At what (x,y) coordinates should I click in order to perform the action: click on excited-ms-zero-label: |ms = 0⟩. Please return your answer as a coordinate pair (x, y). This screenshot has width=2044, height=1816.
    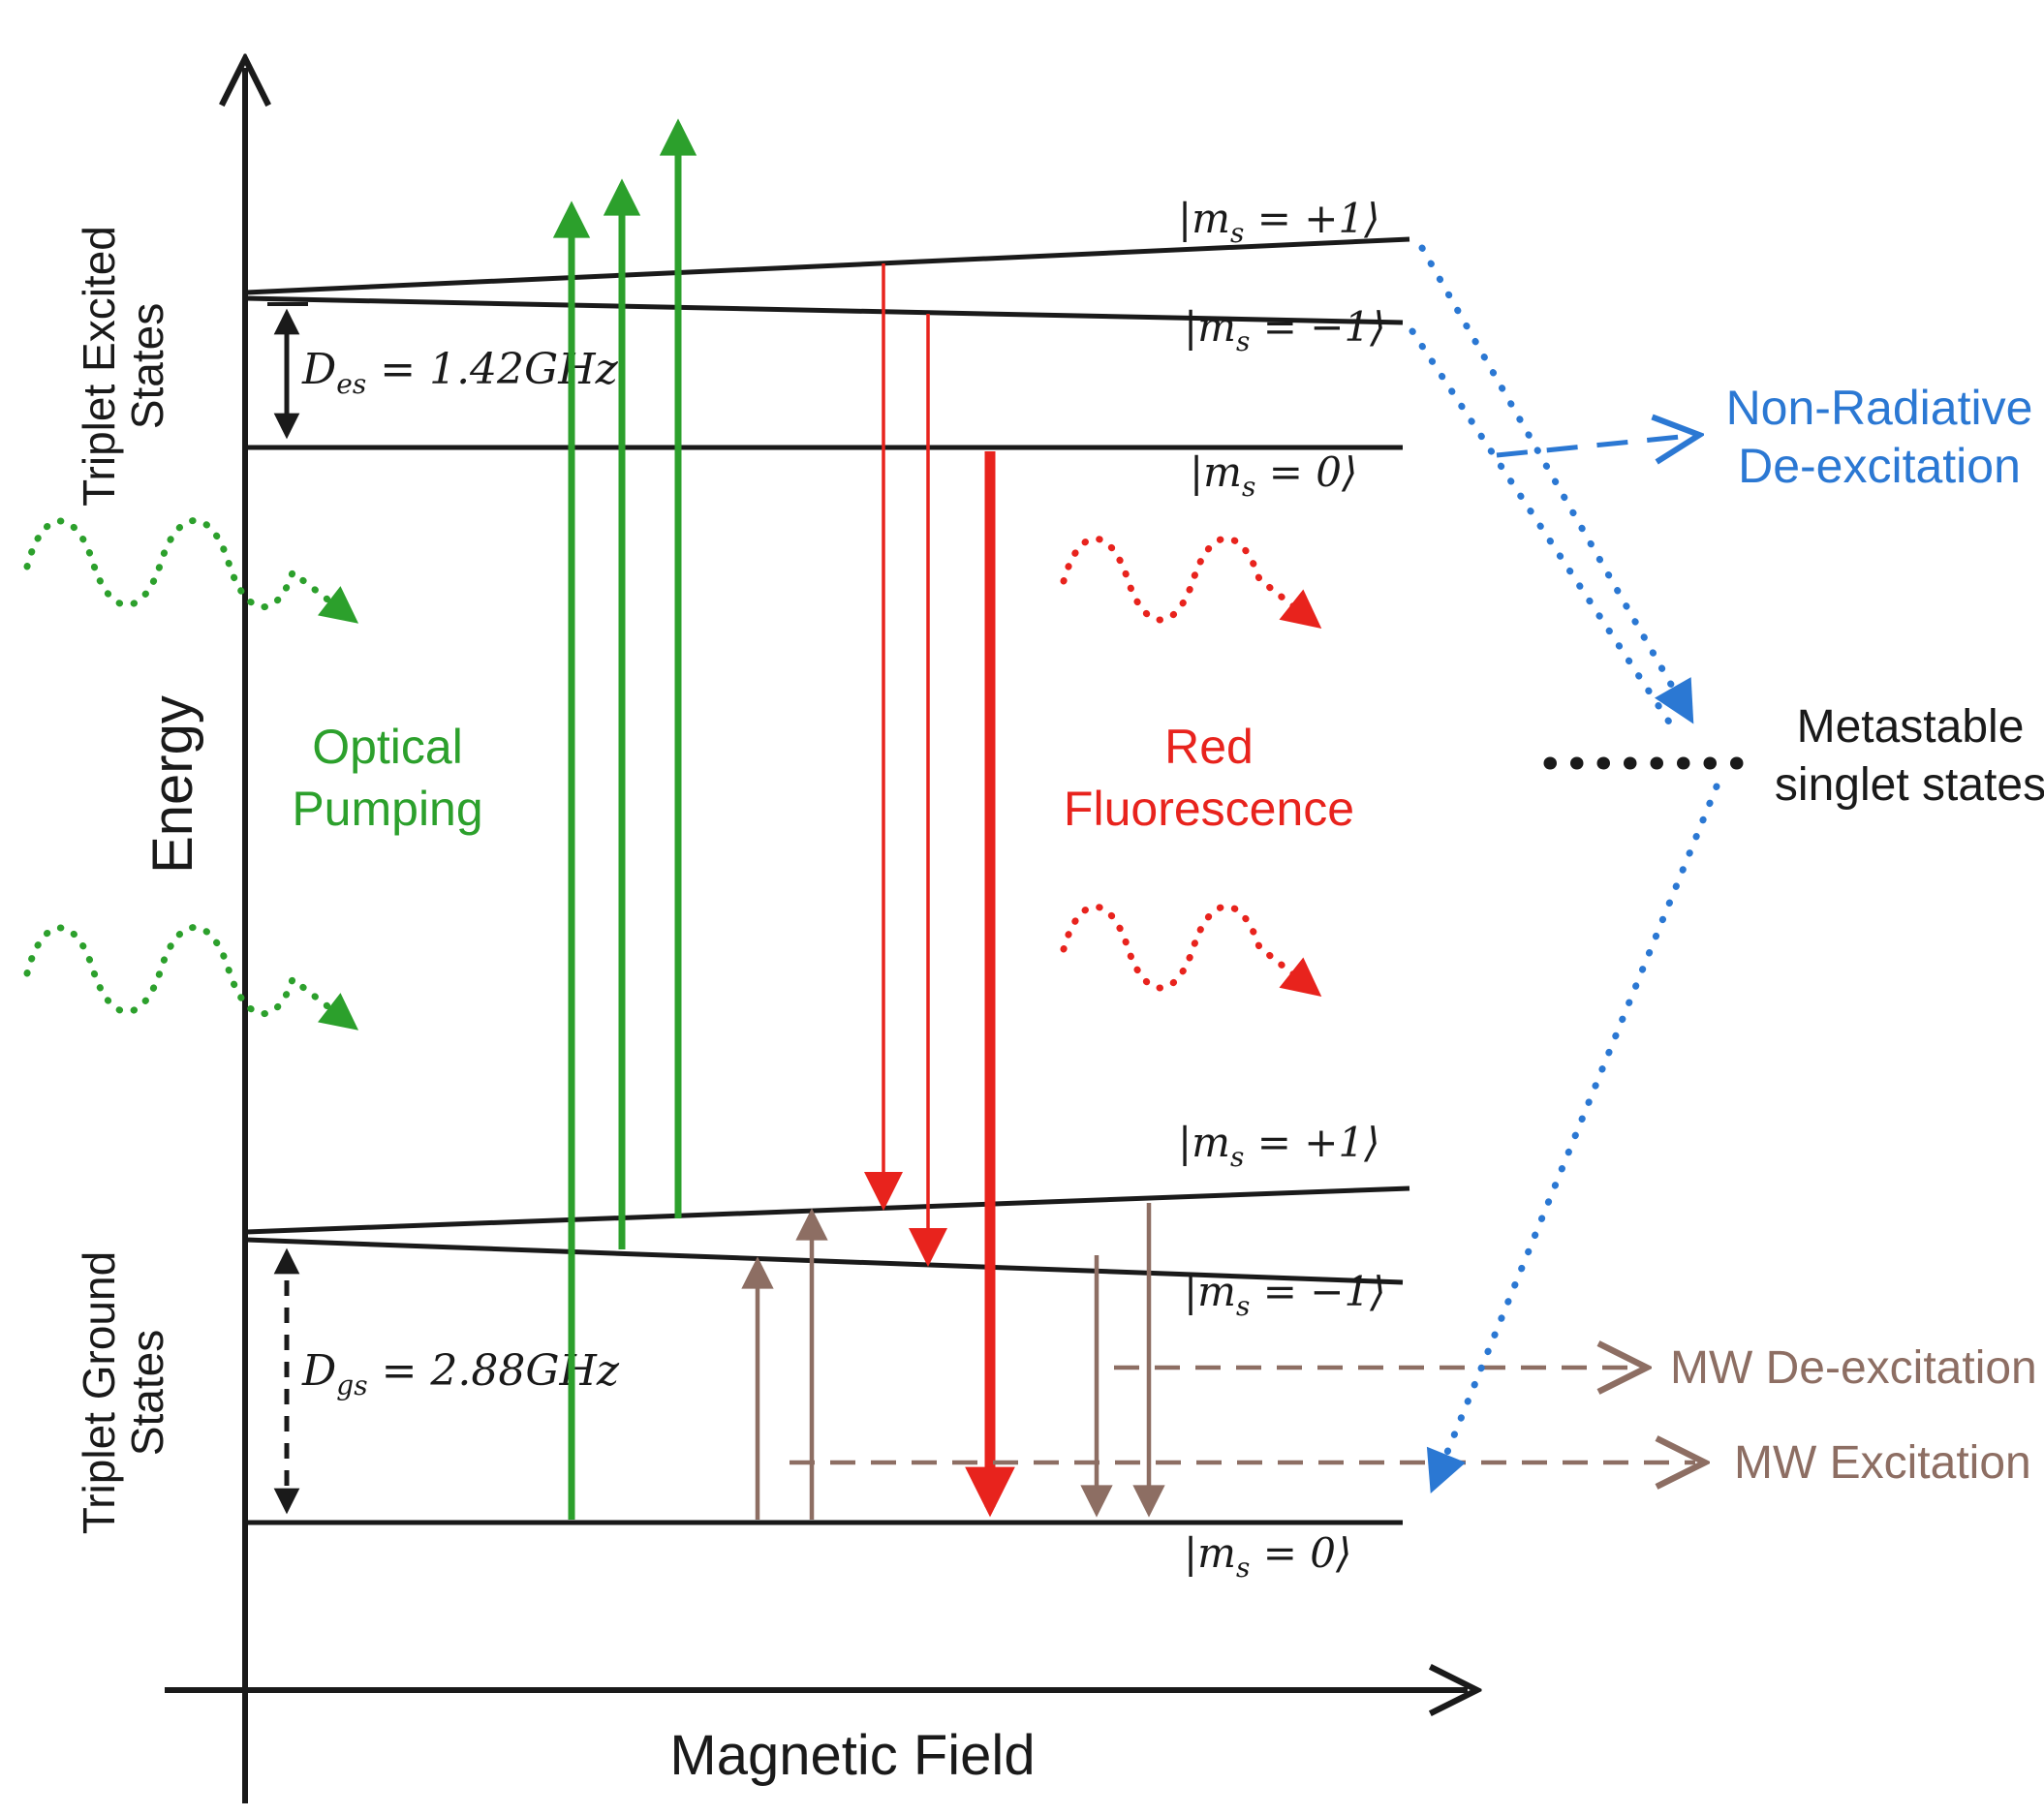
    Looking at the image, I should click on (1273, 475).